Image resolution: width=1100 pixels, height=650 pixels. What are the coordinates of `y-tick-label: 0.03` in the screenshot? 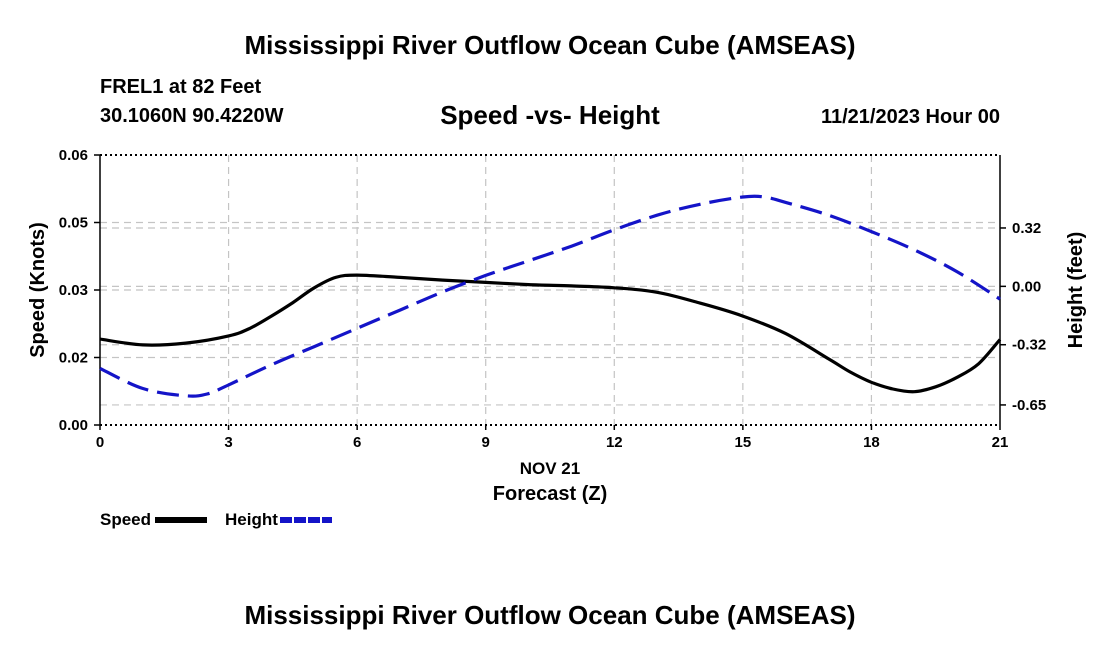 It's located at (73, 290).